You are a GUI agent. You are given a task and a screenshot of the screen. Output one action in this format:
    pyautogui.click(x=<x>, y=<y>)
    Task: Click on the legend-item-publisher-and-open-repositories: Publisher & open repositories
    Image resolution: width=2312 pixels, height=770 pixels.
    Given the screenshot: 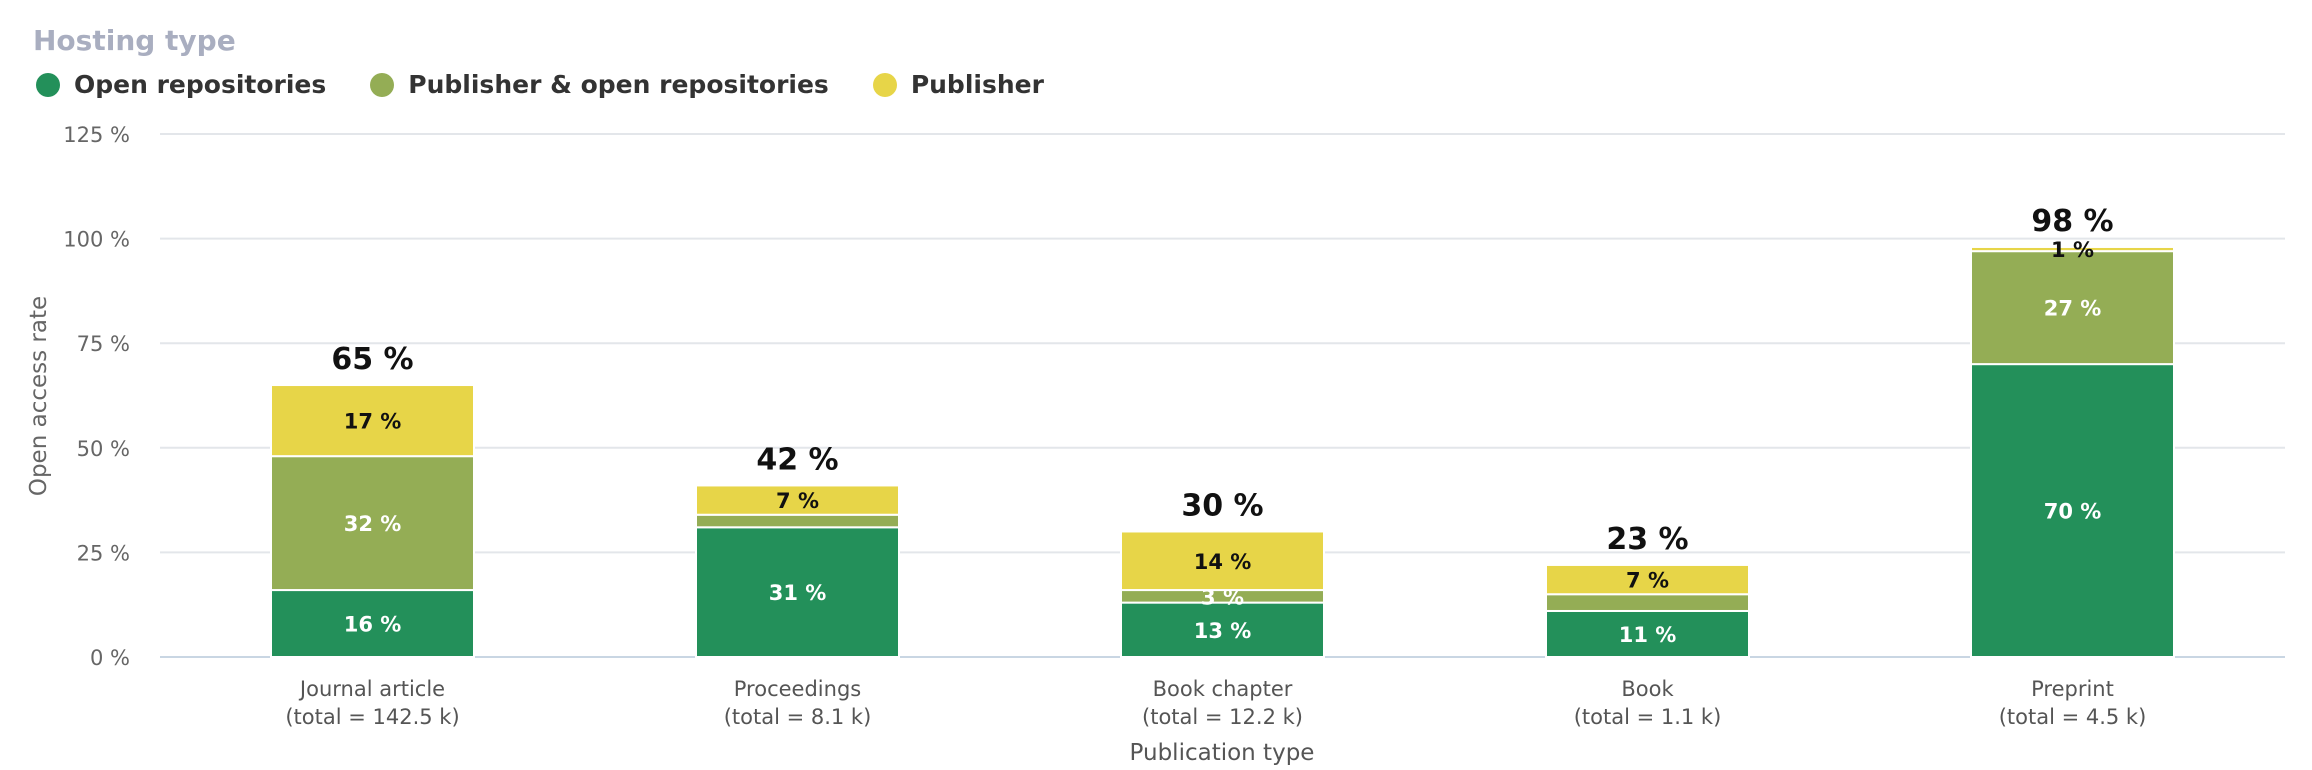 What is the action you would take?
    pyautogui.click(x=599, y=84)
    